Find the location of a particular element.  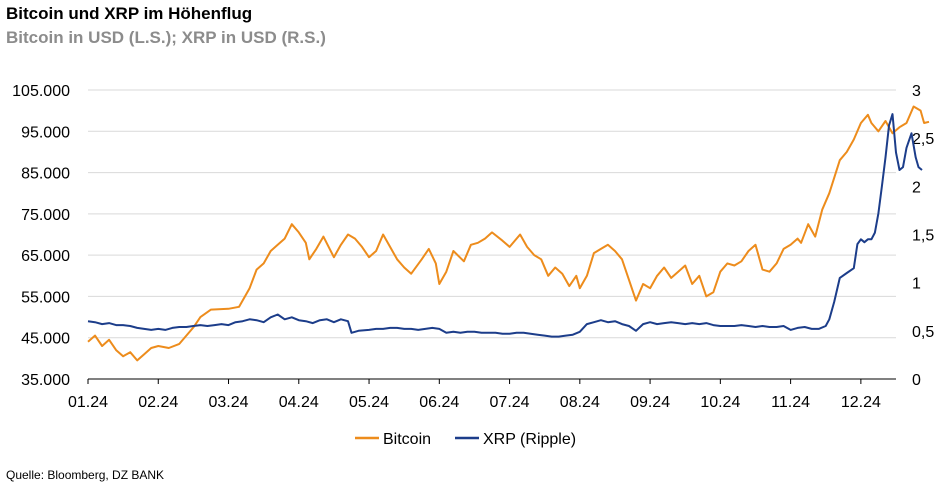

x-tick-label: 04.24 is located at coordinates (299, 402).